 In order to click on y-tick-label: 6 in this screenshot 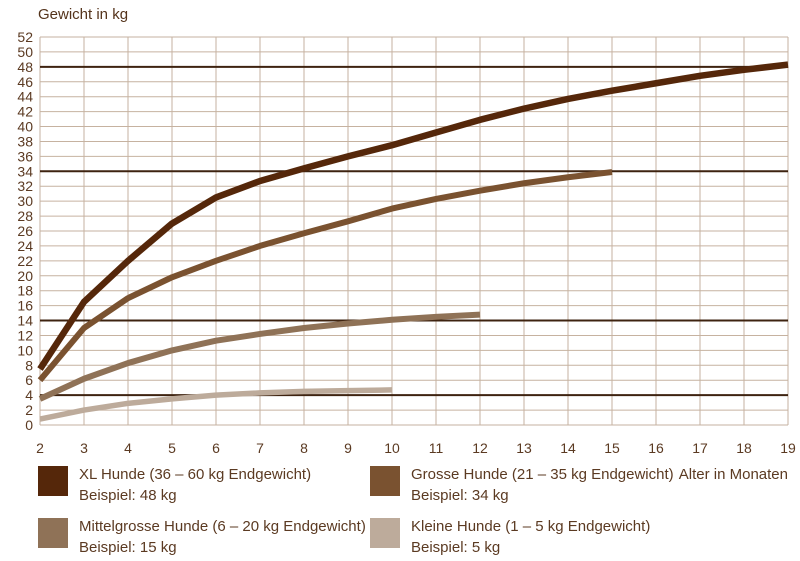, I will do `click(29, 380)`.